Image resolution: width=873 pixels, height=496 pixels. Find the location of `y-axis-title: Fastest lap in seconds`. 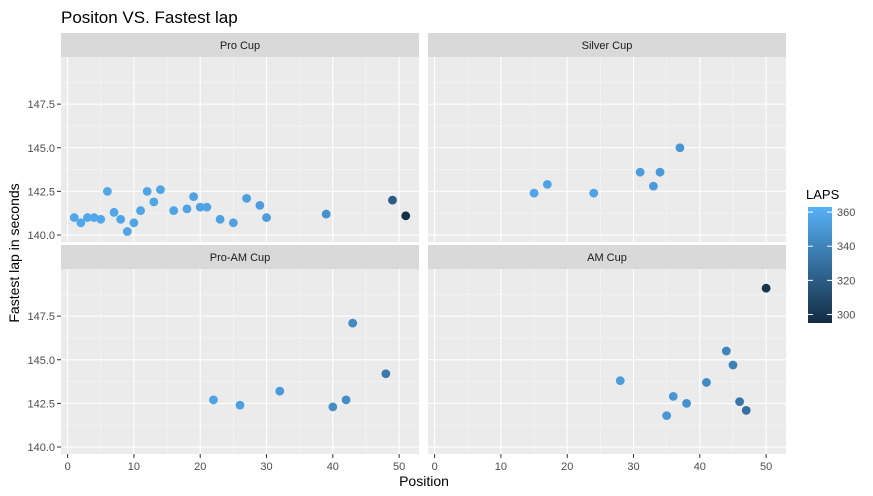

y-axis-title: Fastest lap in seconds is located at coordinates (14, 252).